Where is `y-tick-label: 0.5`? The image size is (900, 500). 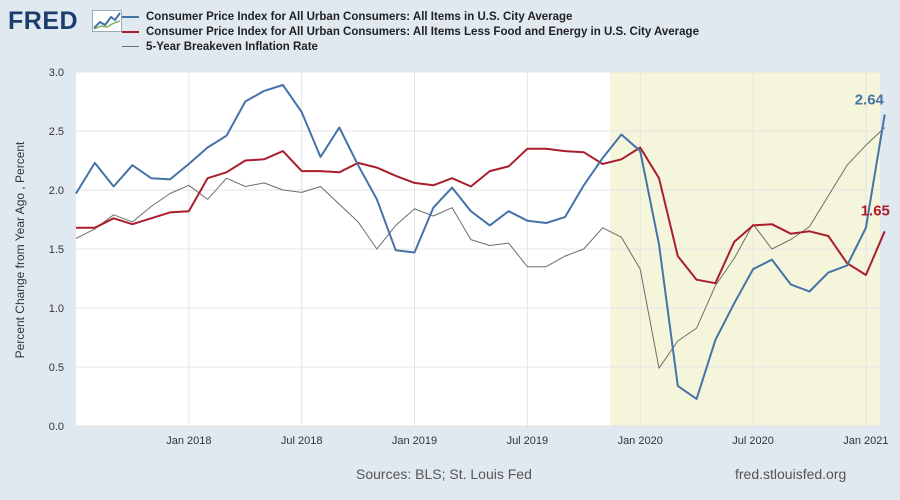
y-tick-label: 0.5 is located at coordinates (56, 368).